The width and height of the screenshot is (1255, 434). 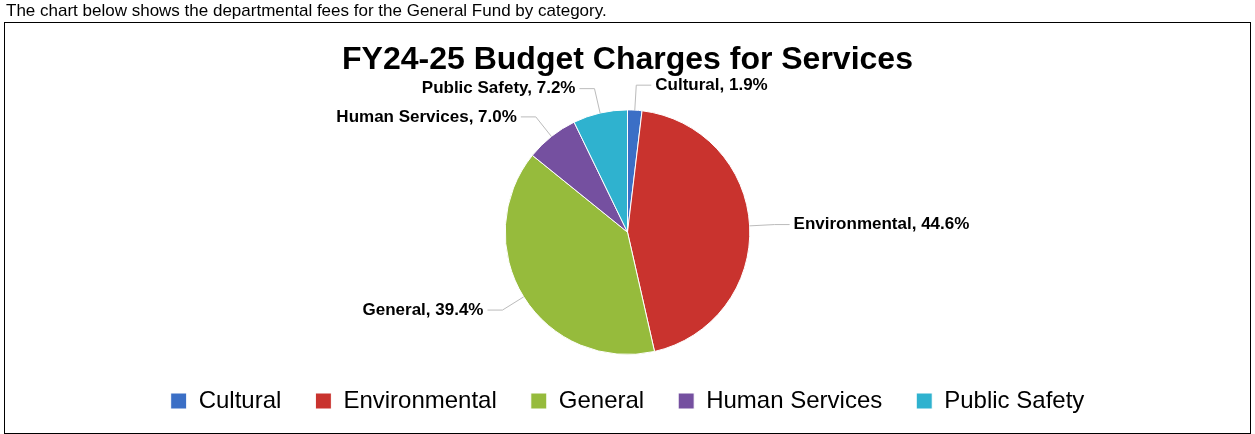 What do you see at coordinates (627, 58) in the screenshot?
I see `chart-title: FY24-25 Budget Charges for Services` at bounding box center [627, 58].